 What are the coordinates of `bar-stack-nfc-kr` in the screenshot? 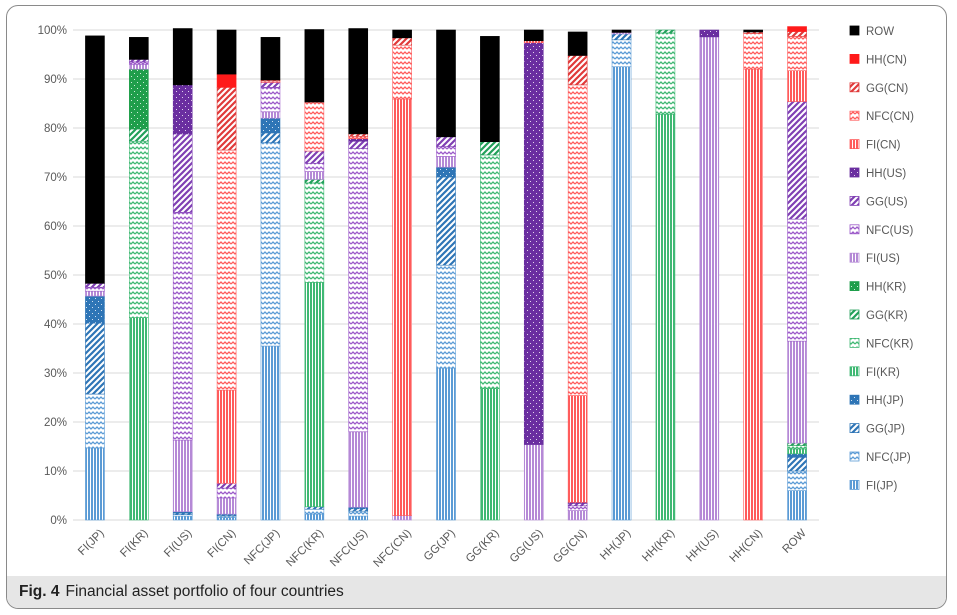 It's located at (314, 275).